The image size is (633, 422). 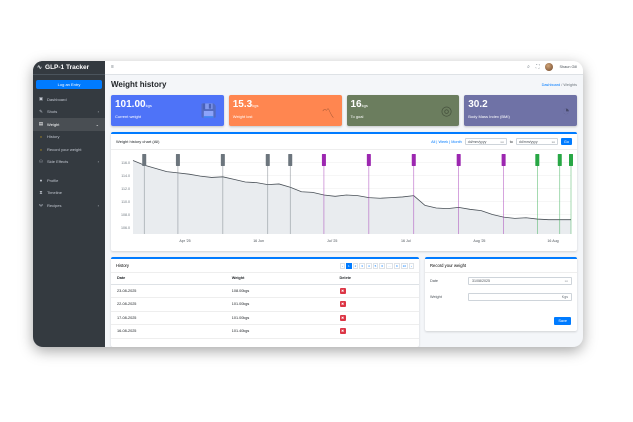 What do you see at coordinates (69, 112) in the screenshot?
I see `sidebar-item-shots: ✎ Shots ›` at bounding box center [69, 112].